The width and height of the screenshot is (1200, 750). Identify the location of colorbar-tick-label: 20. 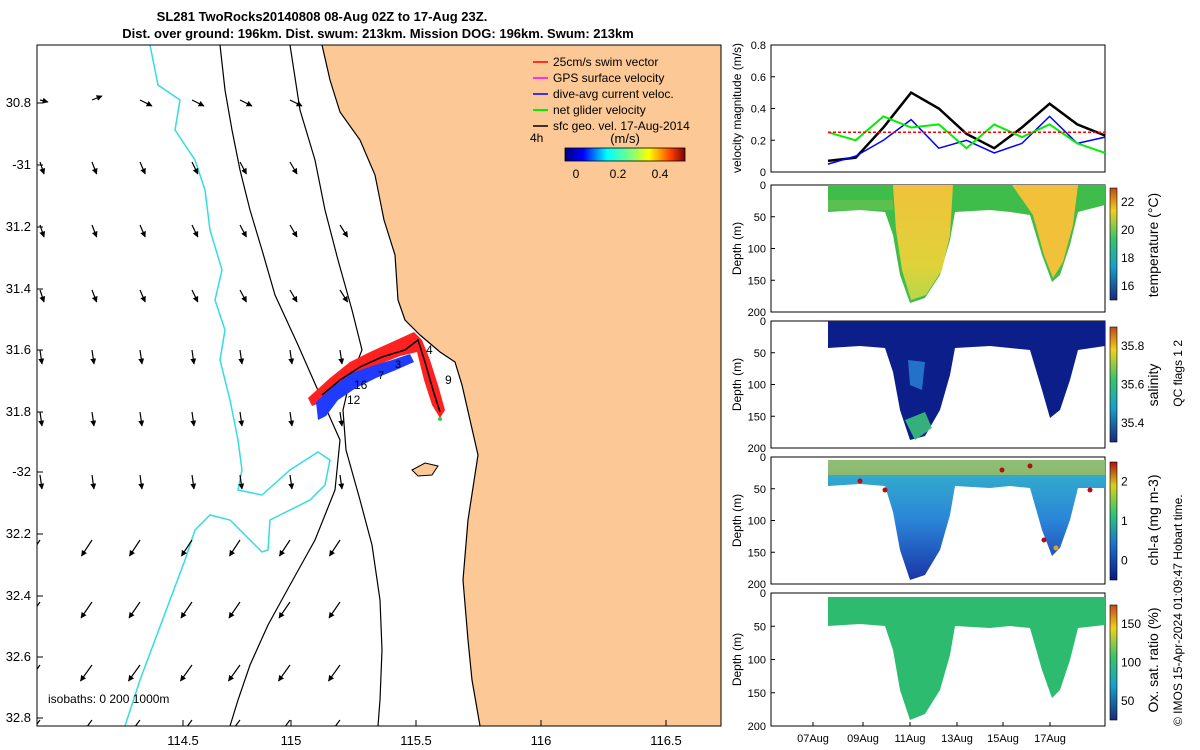
(1128, 230).